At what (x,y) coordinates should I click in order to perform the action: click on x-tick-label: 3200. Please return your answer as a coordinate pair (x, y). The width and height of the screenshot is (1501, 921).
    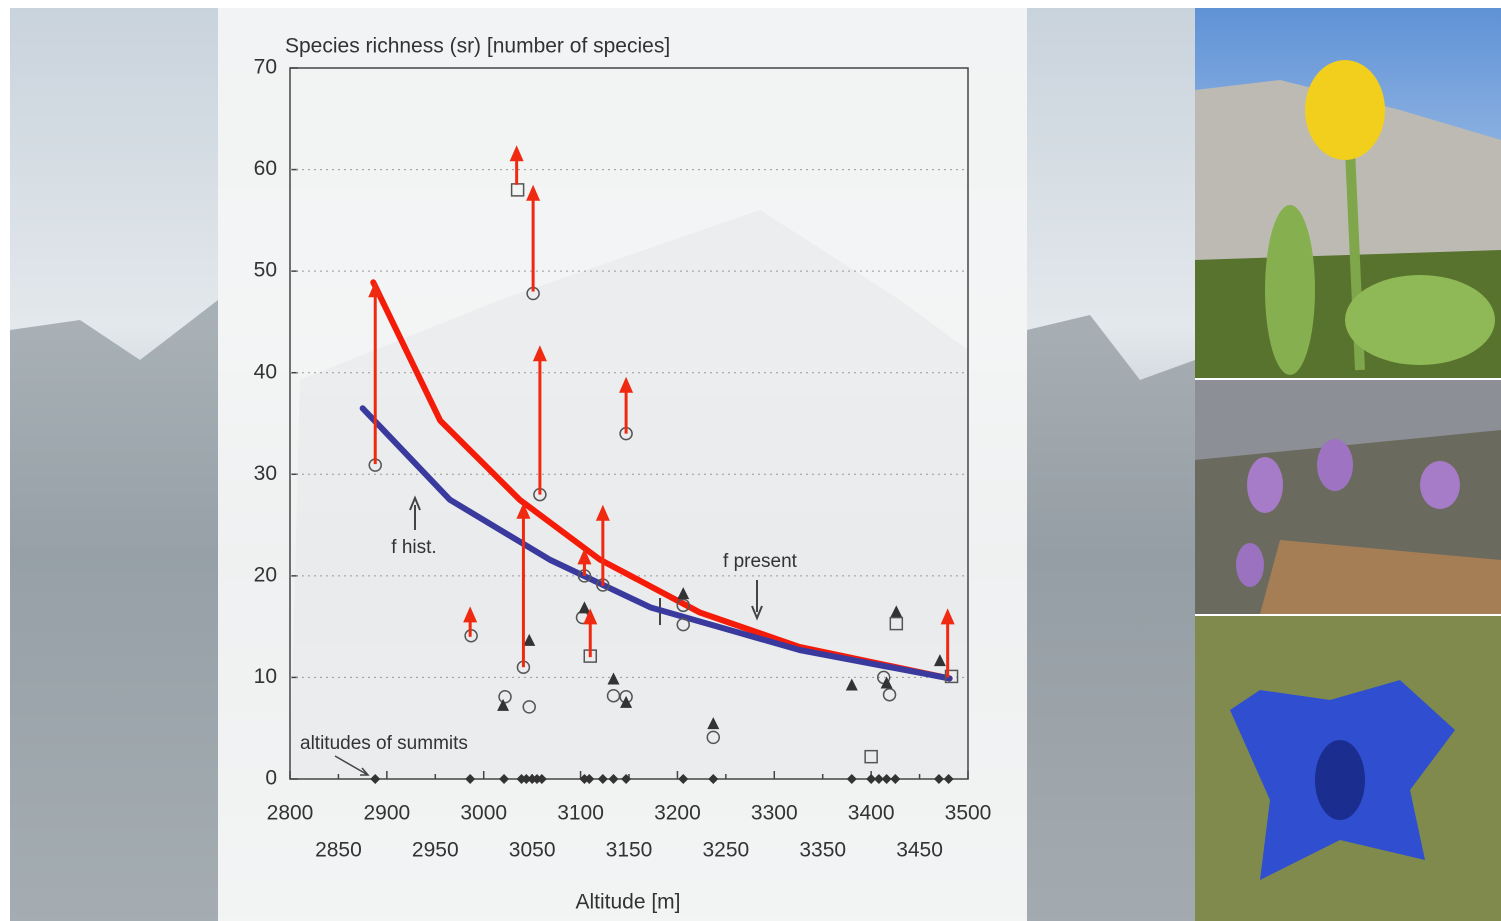
    Looking at the image, I should click on (677, 813).